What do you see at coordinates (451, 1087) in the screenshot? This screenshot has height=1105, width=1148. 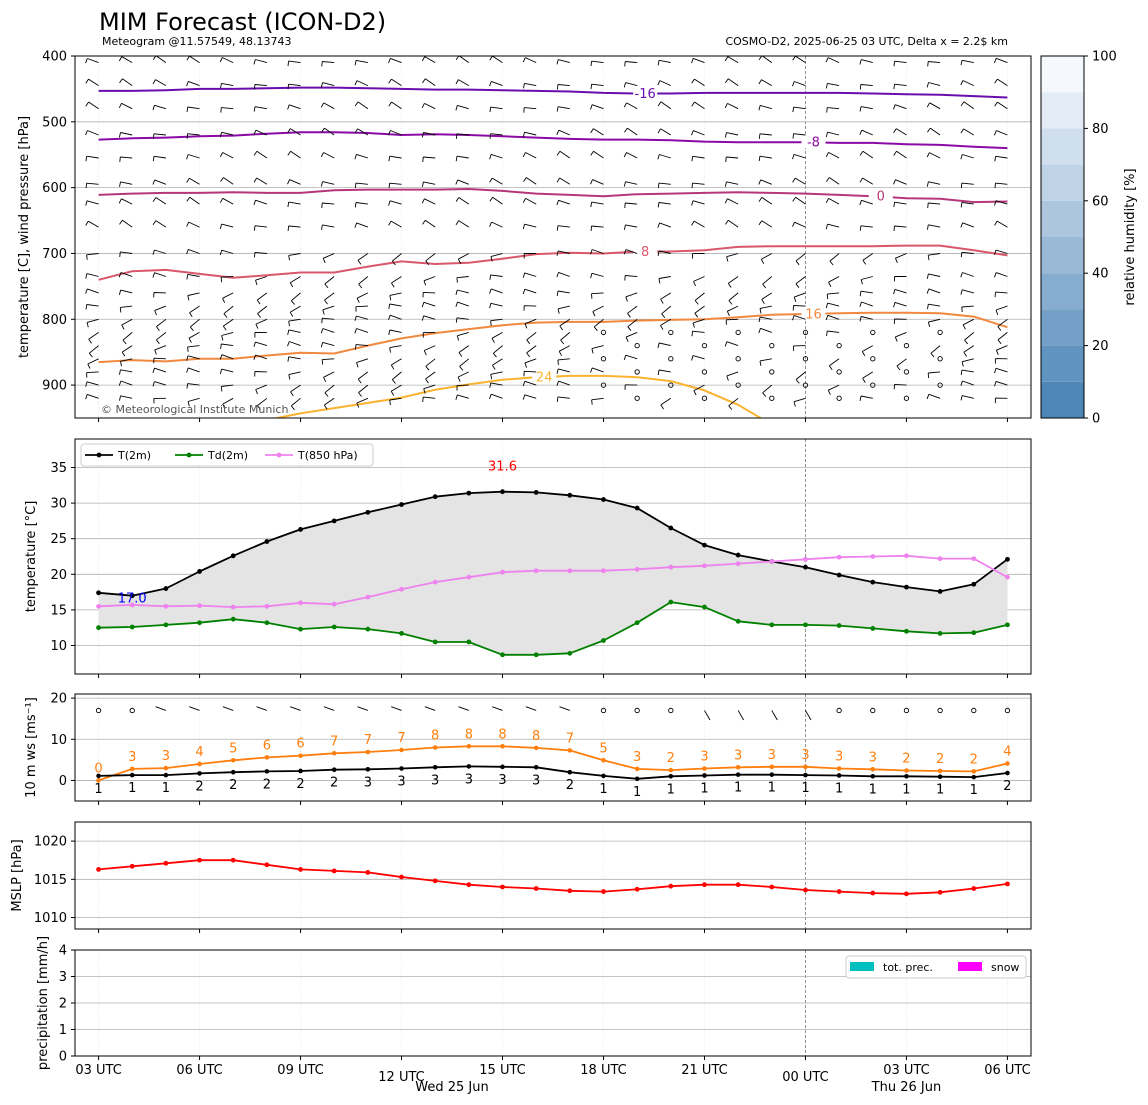 I see `day-label-wed: Wed 25 Jun` at bounding box center [451, 1087].